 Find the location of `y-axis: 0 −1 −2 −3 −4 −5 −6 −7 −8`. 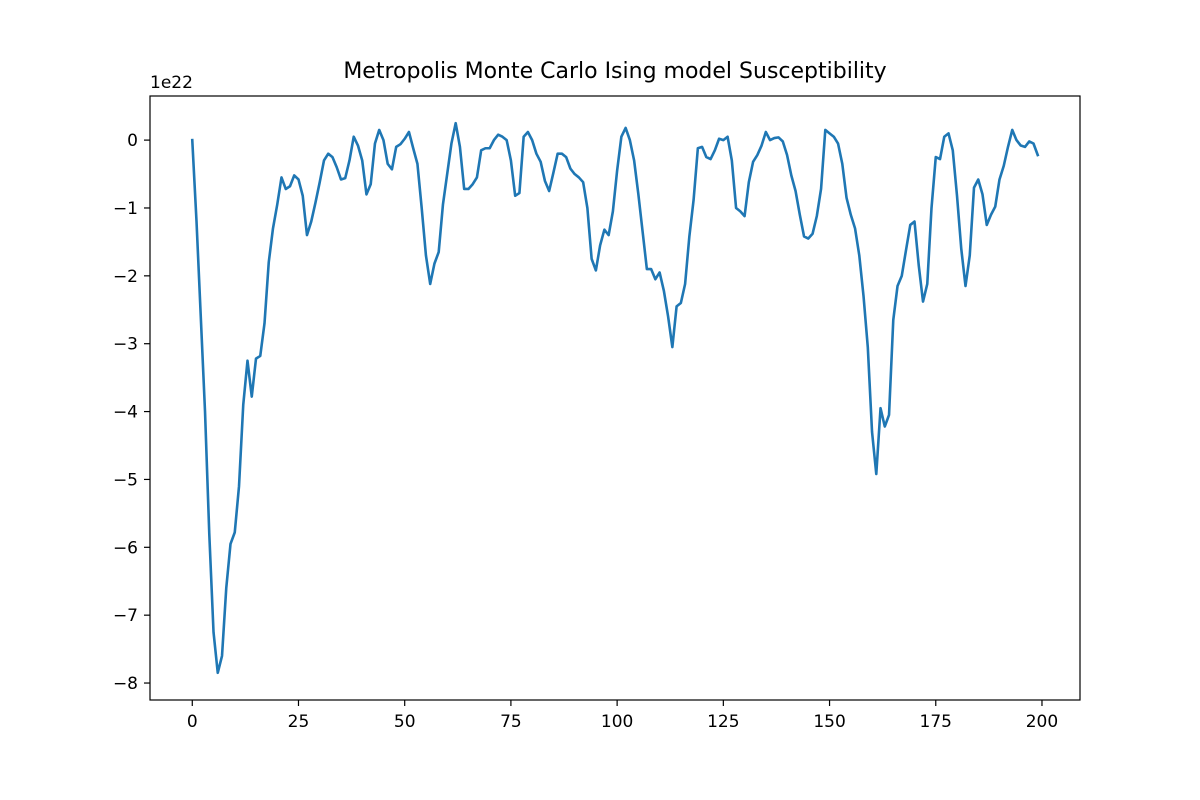

y-axis: 0 −1 −2 −3 −4 −5 −6 −7 −8 is located at coordinates (131, 412).